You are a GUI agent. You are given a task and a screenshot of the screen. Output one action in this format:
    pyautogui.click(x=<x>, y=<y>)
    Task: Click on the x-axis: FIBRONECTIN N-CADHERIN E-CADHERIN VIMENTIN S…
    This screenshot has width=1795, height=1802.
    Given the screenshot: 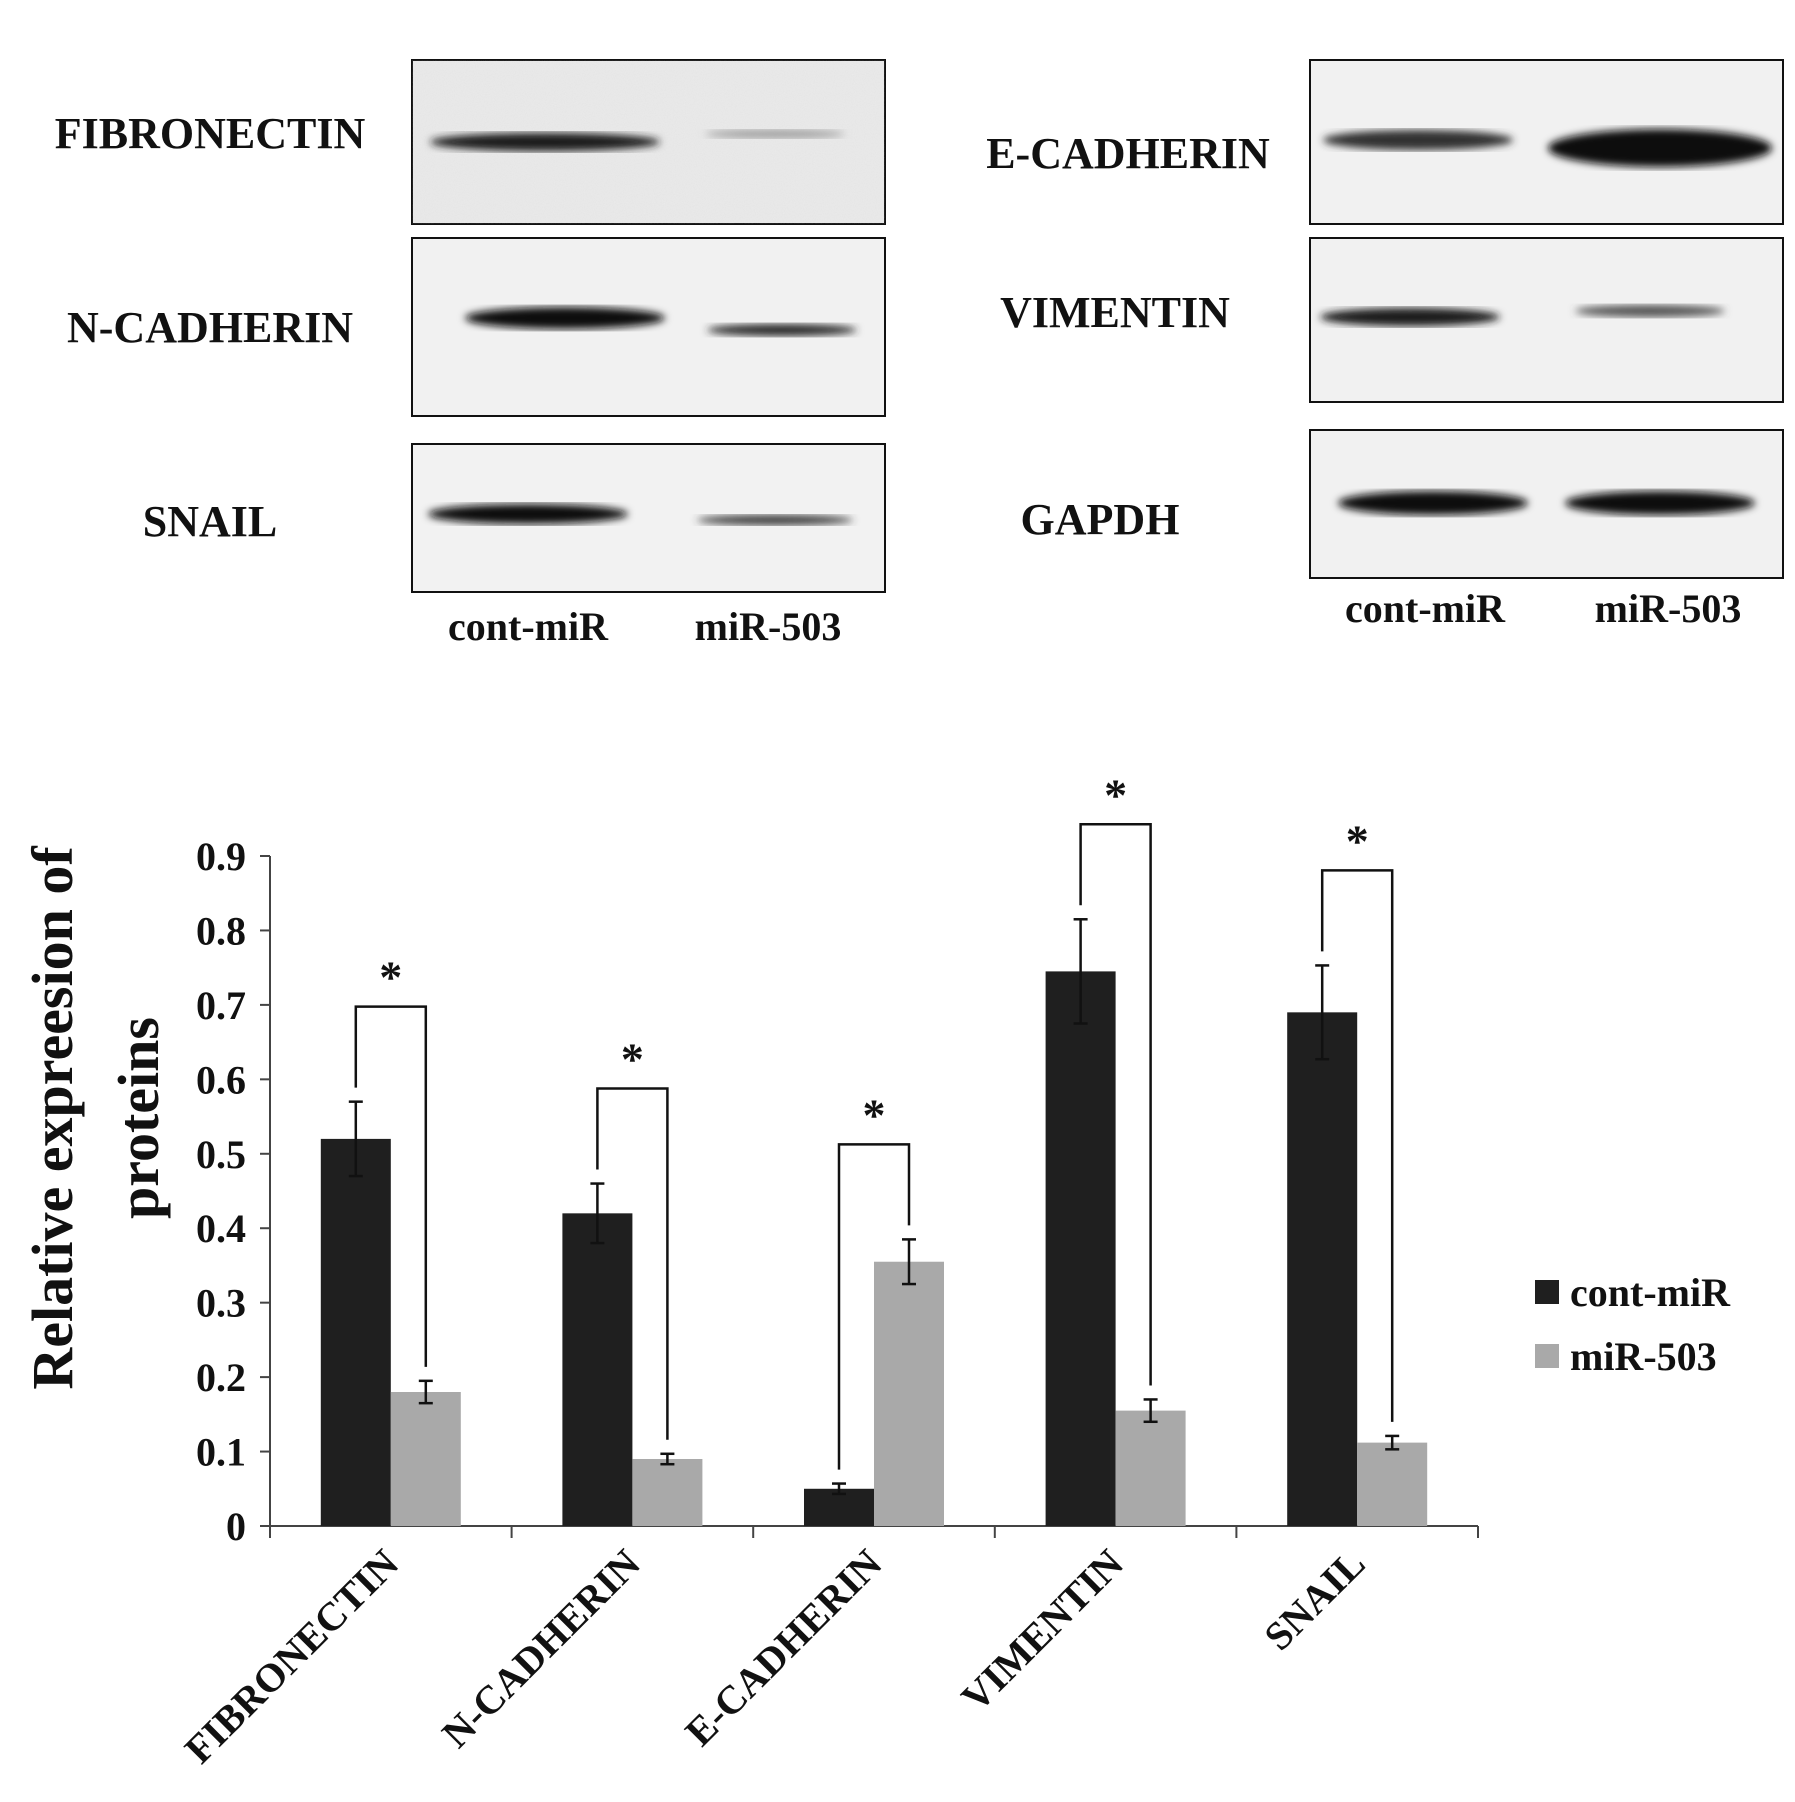 What is the action you would take?
    pyautogui.click(x=827, y=1648)
    